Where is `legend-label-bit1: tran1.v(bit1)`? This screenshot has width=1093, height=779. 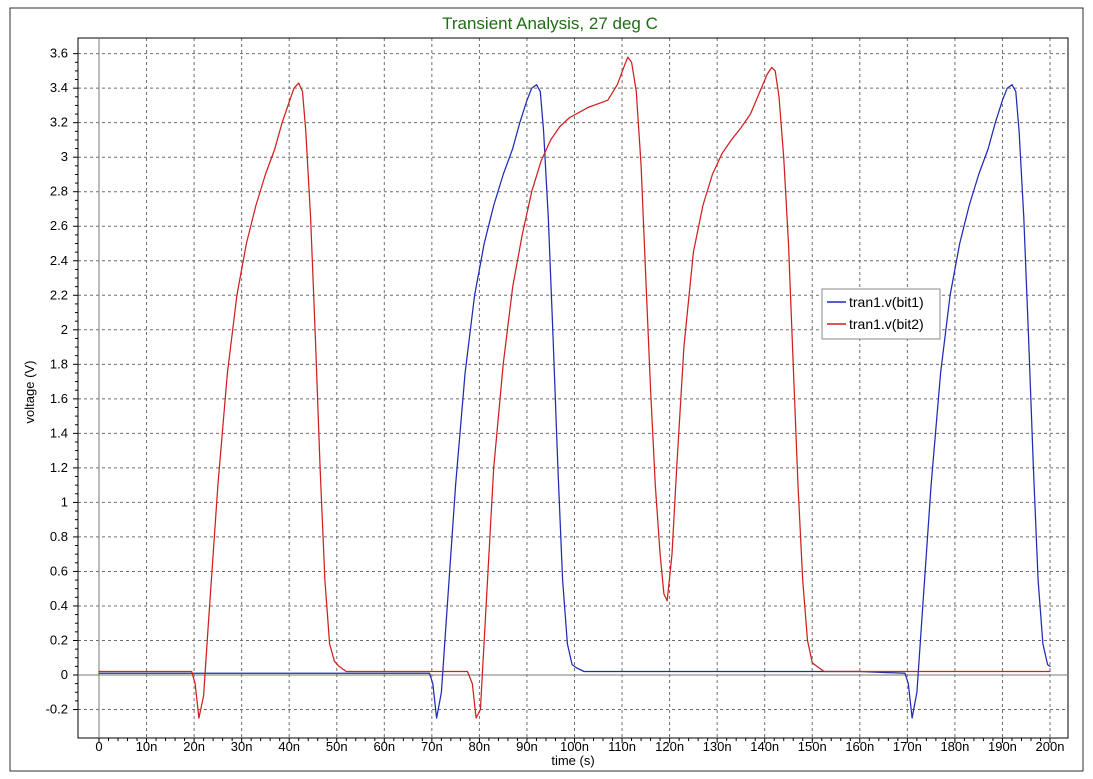 legend-label-bit1: tran1.v(bit1) is located at coordinates (886, 302).